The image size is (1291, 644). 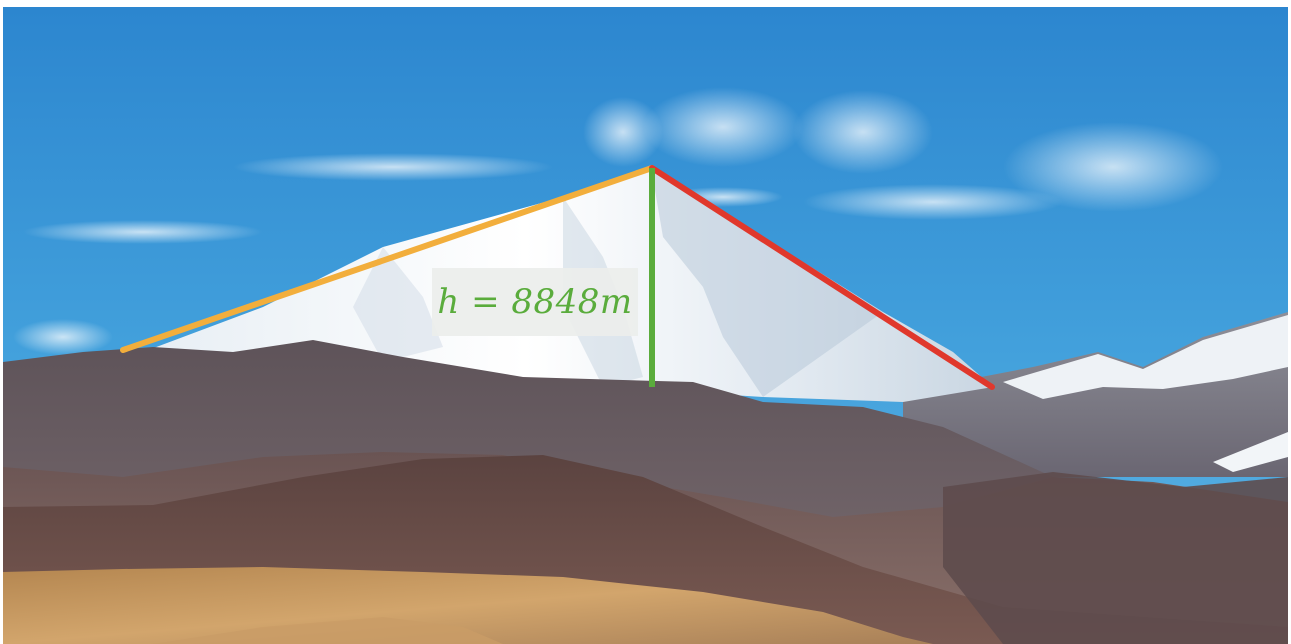 What do you see at coordinates (535, 302) in the screenshot?
I see `height-label: h = 8848m` at bounding box center [535, 302].